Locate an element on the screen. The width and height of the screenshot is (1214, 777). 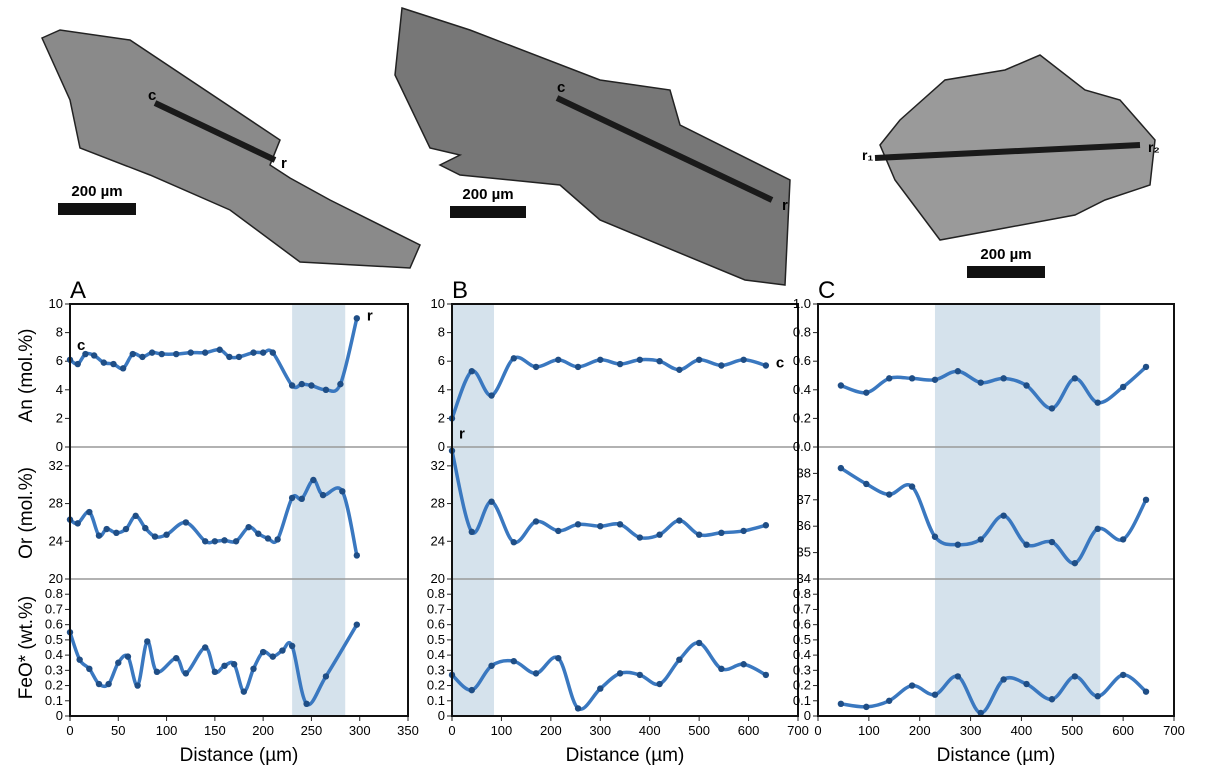
scale-label: 200 µm is located at coordinates (96, 191).